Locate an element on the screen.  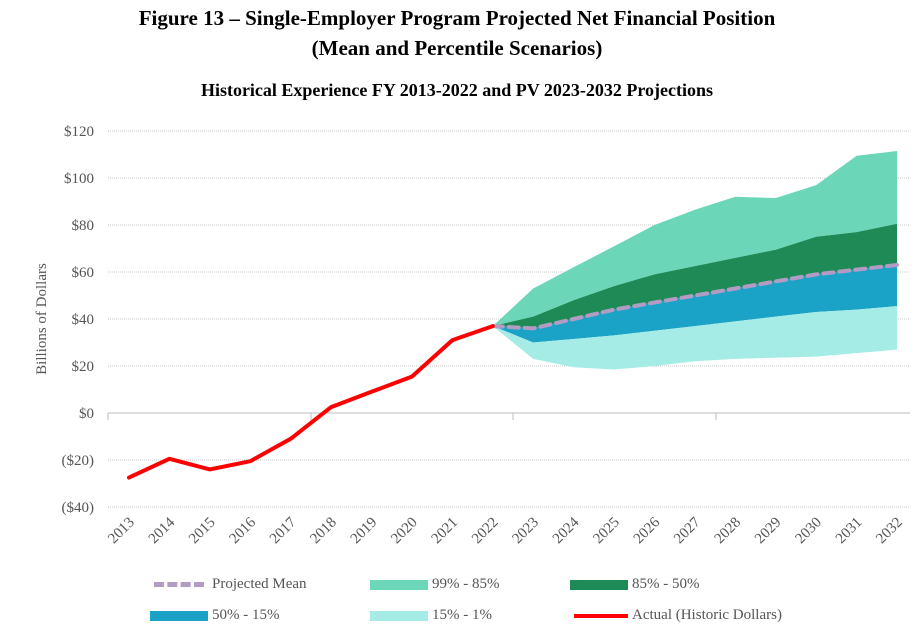
legend-mean-swatch is located at coordinates (179, 584).